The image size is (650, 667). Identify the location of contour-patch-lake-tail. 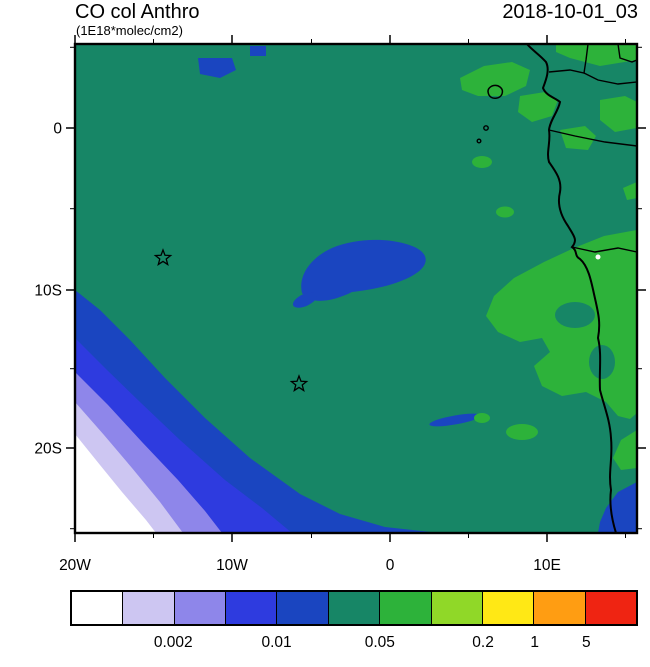
(305, 300).